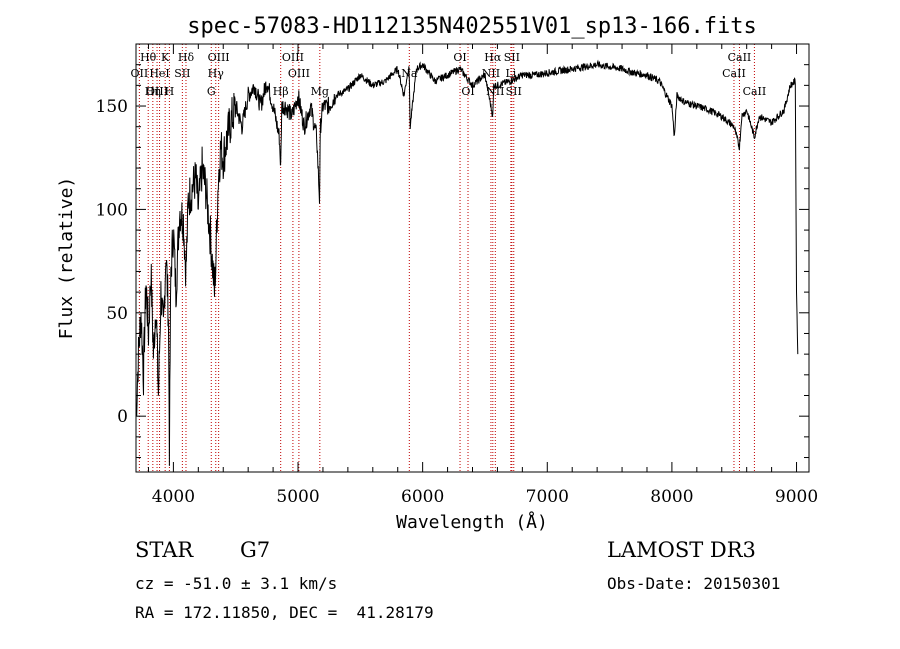 This screenshot has width=900, height=649. I want to click on x-tick-label: 7000, so click(547, 497).